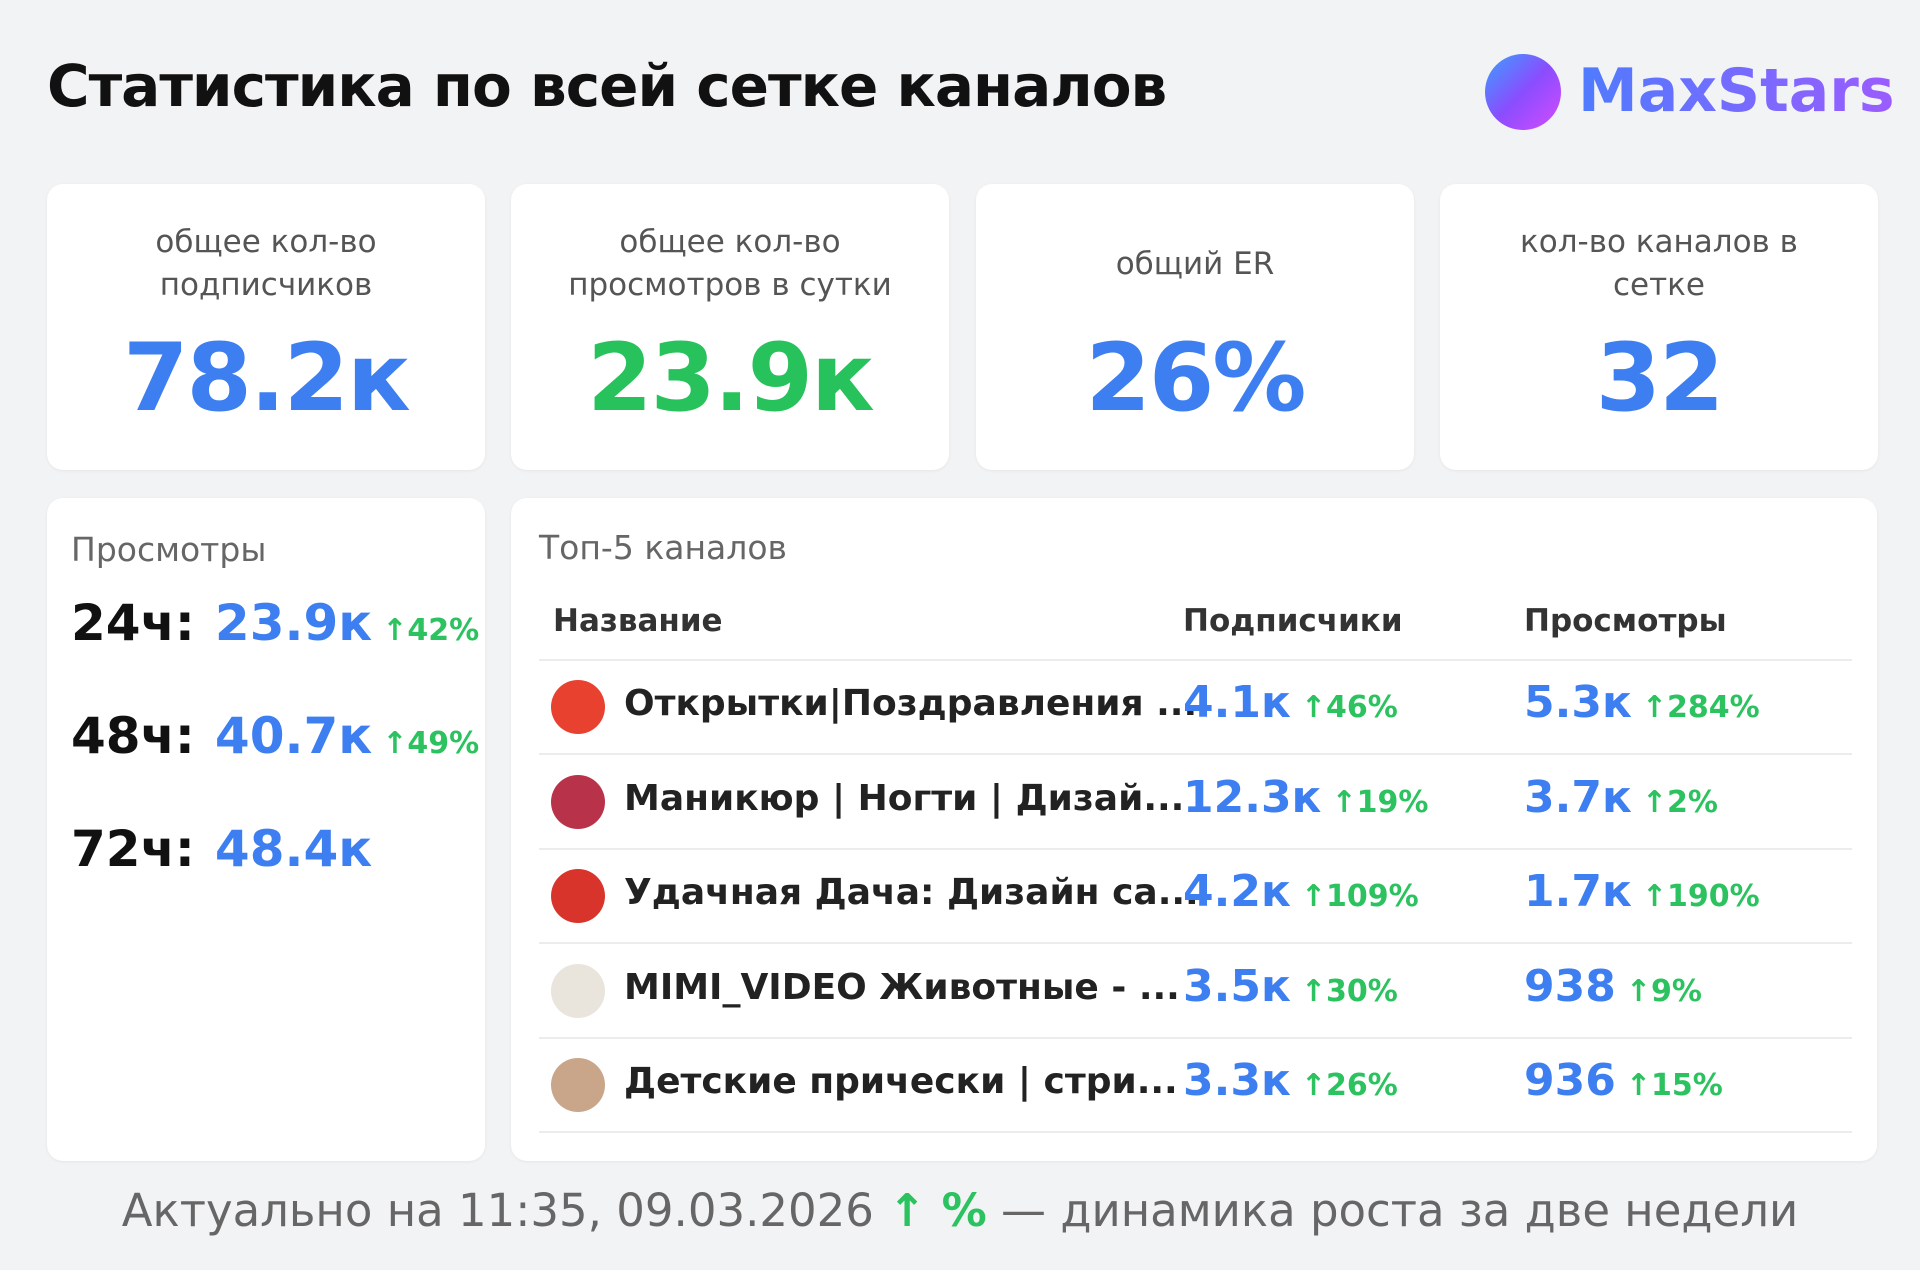  Describe the element at coordinates (1349, 1085) in the screenshot. I see `subscribers-change: ↑26%` at that location.